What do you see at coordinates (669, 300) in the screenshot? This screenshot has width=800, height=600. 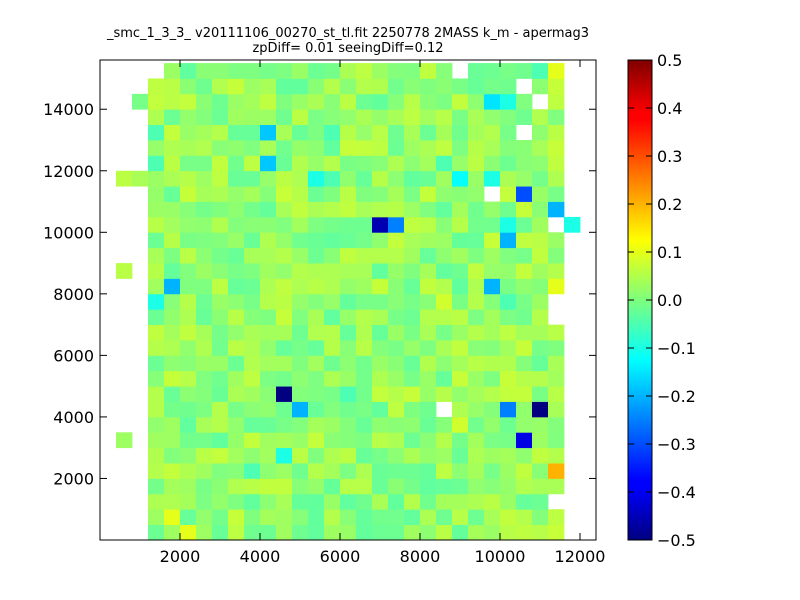 I see `colorbar-tick-label: 0.0` at bounding box center [669, 300].